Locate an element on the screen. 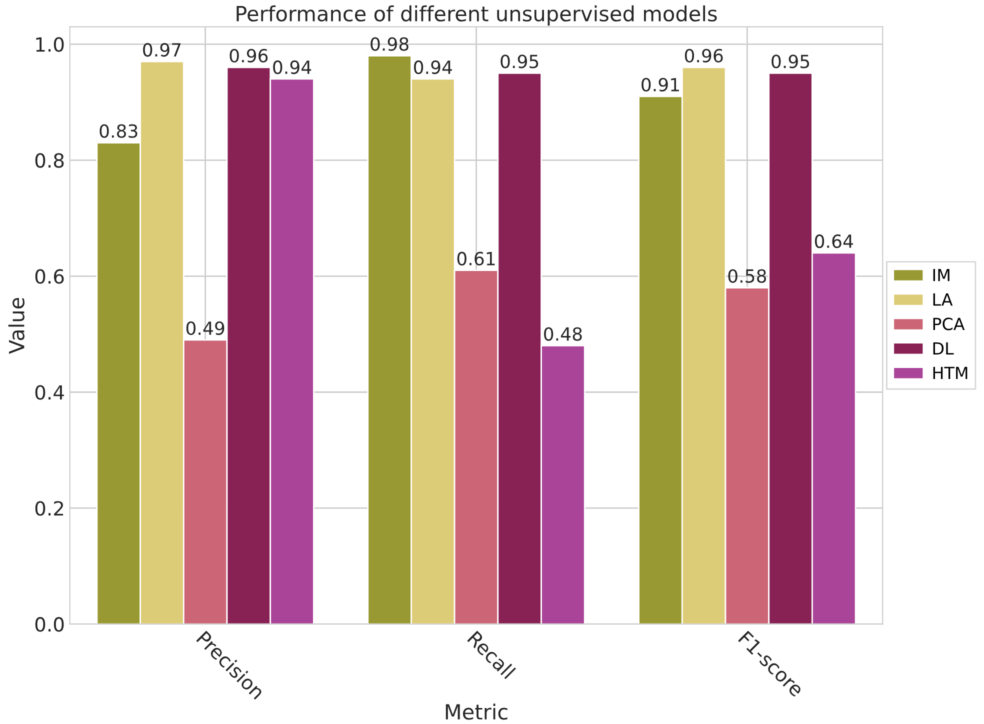 The width and height of the screenshot is (984, 724). y-tick-label: 0.4 is located at coordinates (49, 392).